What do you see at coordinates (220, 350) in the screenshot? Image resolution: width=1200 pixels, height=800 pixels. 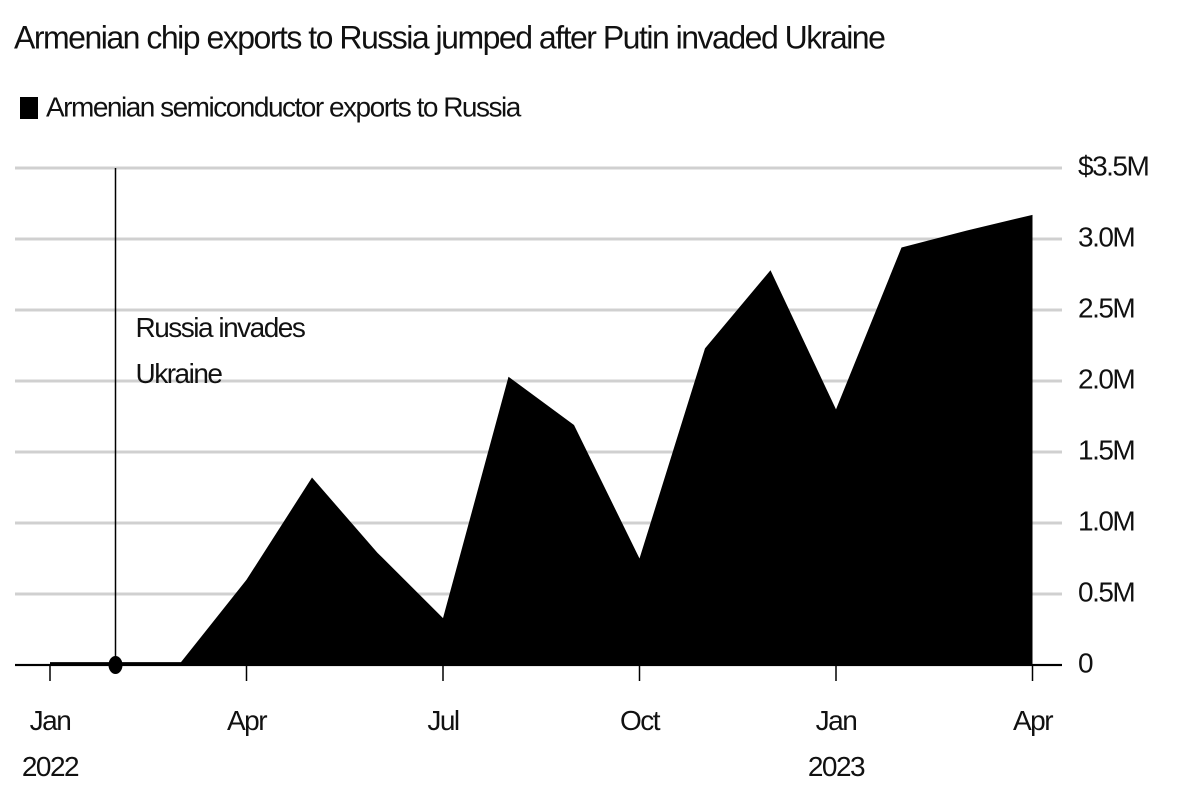 I see `annotation: Russia invades Ukraine` at bounding box center [220, 350].